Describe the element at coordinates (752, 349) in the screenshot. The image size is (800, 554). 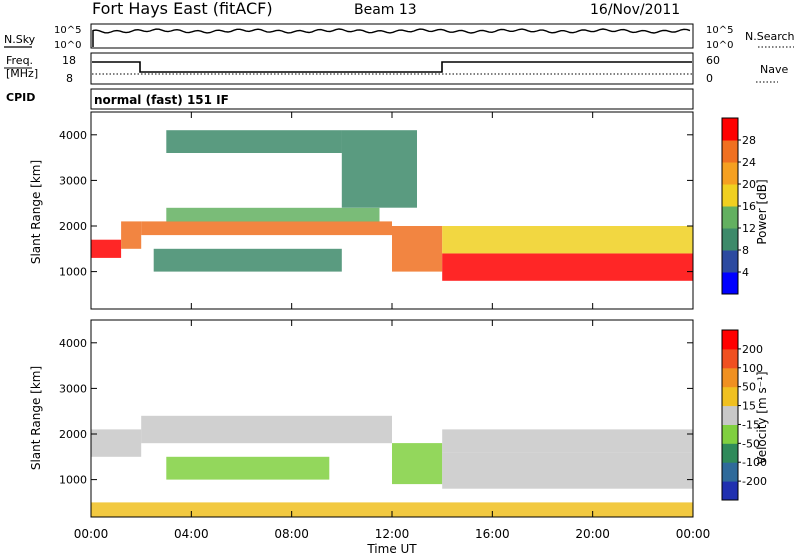
I see `velocity-colorbar-tick-label: 200` at that location.